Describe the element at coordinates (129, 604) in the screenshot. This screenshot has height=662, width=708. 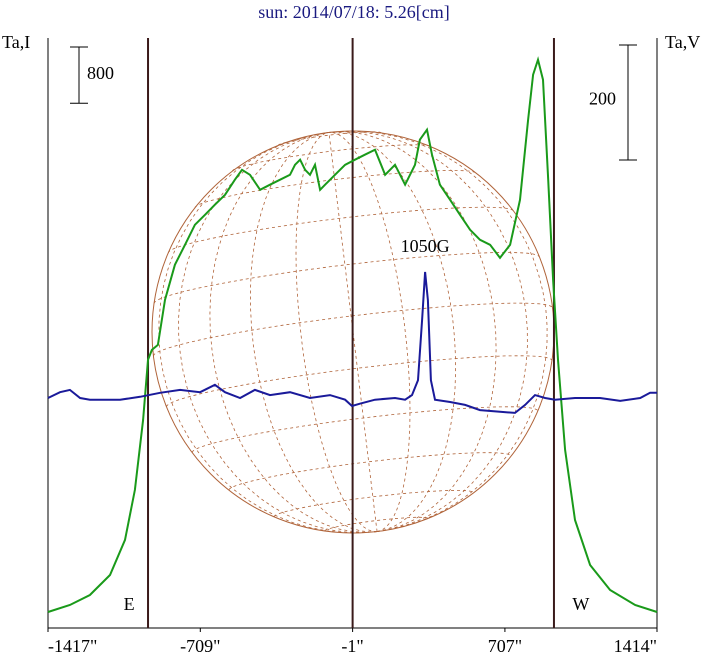
I see `annotation: E` at that location.